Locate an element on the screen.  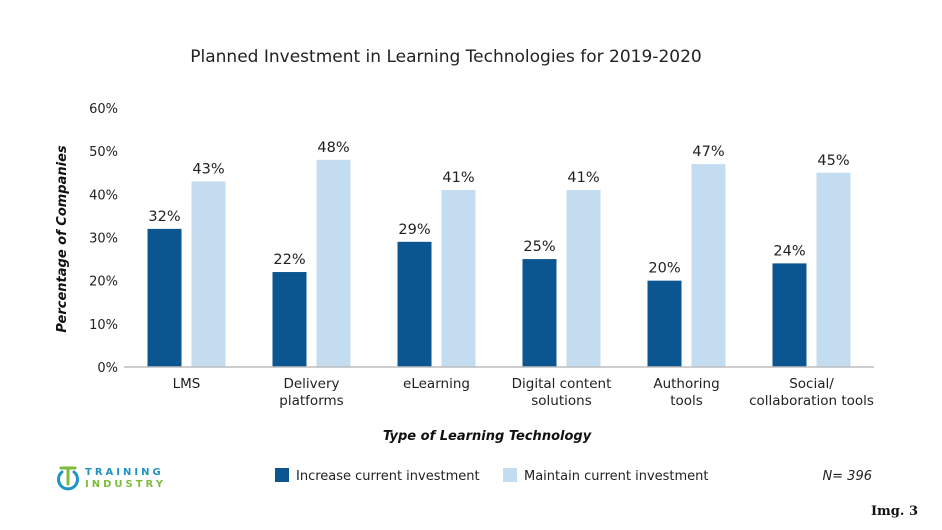
category-label: tools is located at coordinates (686, 401).